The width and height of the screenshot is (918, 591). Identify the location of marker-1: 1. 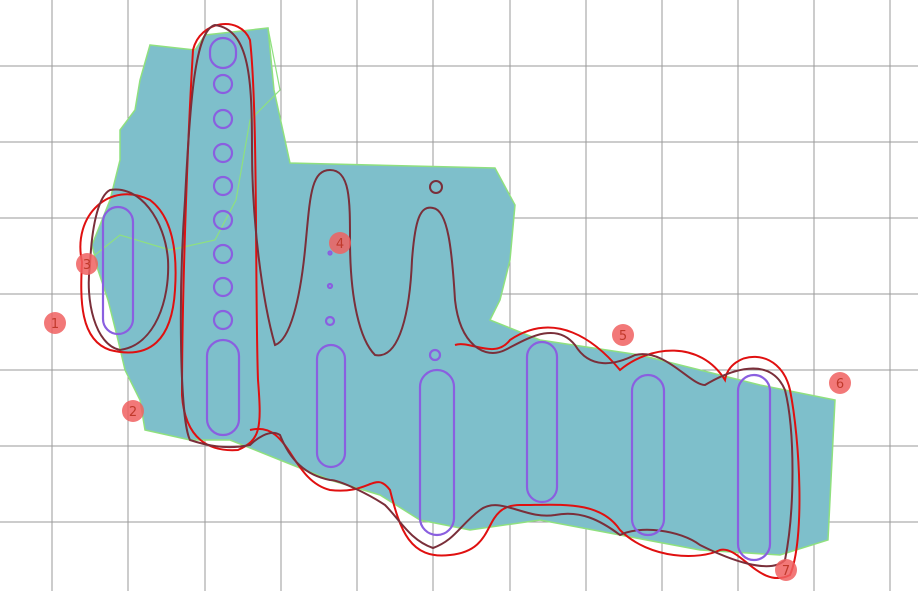
(55, 323).